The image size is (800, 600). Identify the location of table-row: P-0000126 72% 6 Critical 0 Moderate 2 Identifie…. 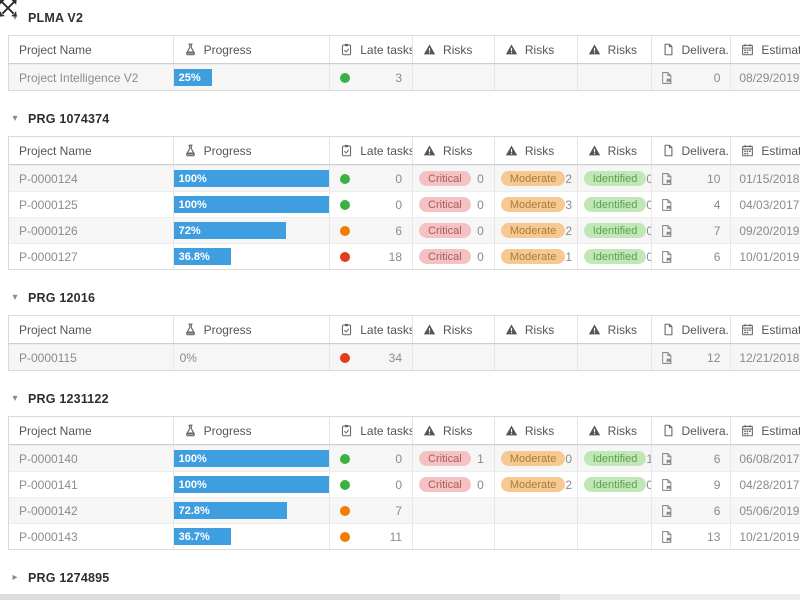
(404, 230).